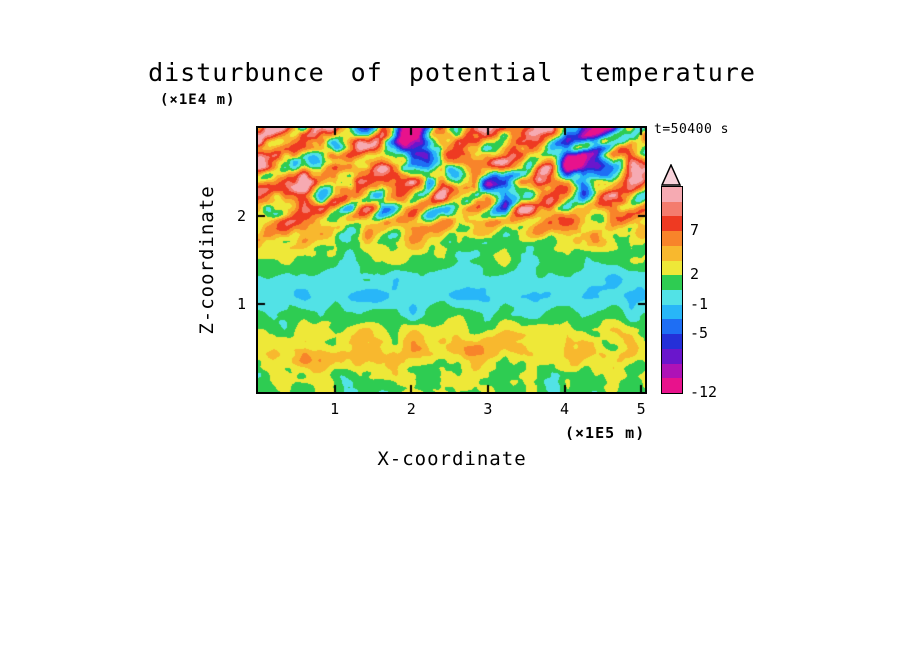  I want to click on colorbar-arrow-icon, so click(671, 175).